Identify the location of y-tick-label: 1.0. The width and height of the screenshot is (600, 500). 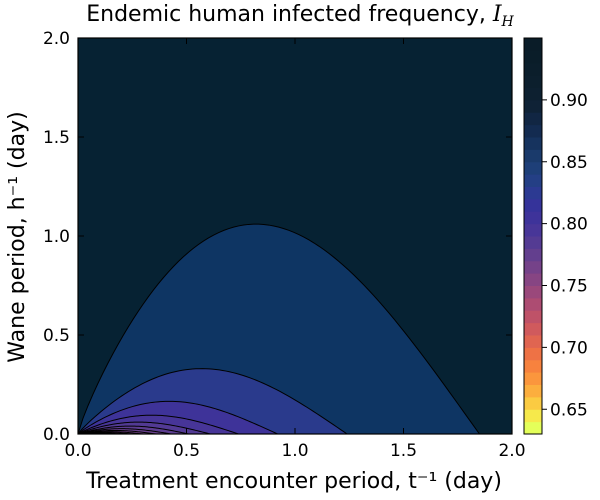
(56, 237).